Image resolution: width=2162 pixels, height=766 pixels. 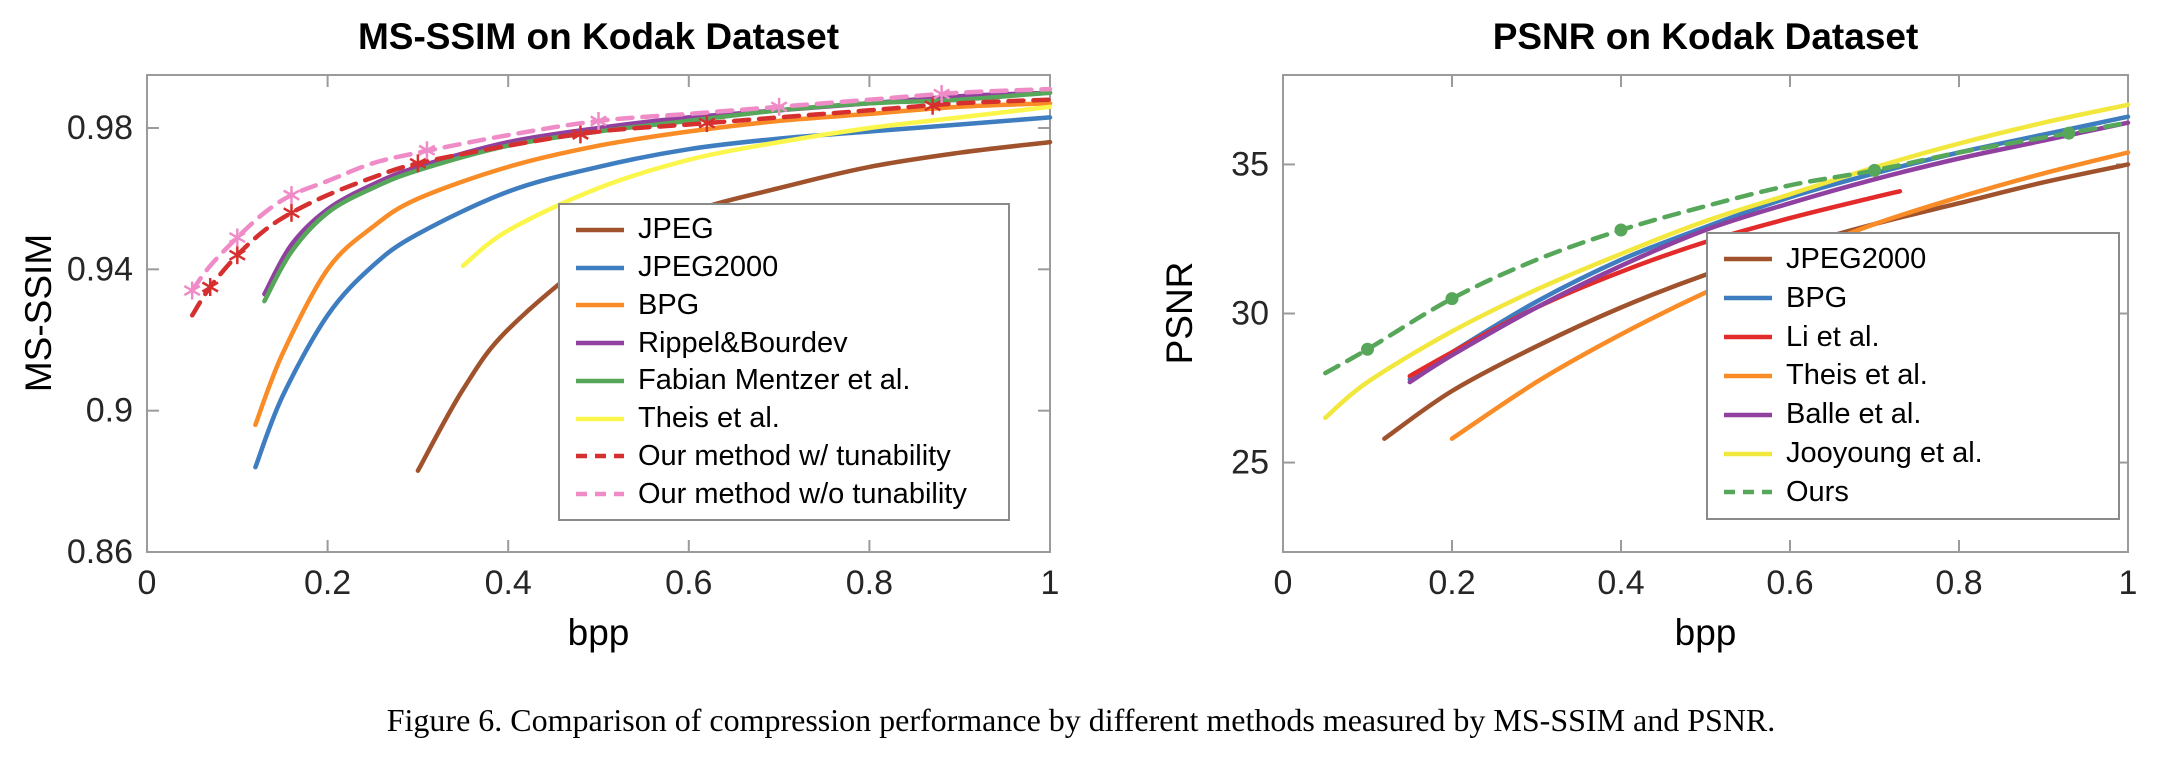 What do you see at coordinates (774, 380) in the screenshot?
I see `legend-label-fabian-mentzer-et-al: Fabian Mentzer et al.` at bounding box center [774, 380].